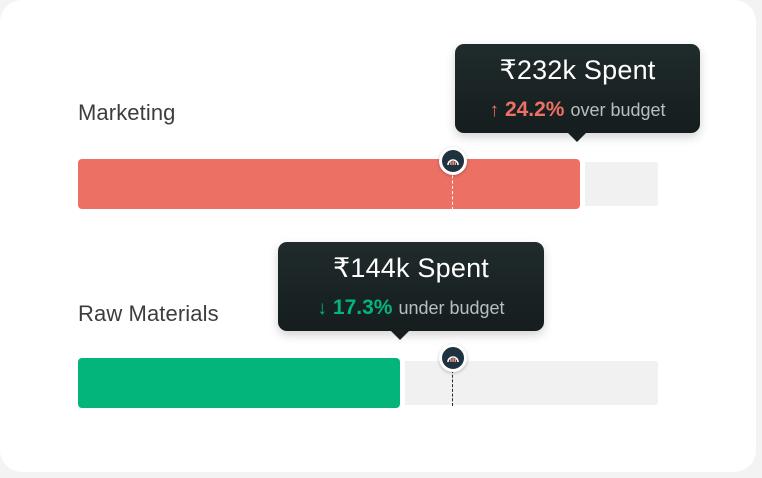 This screenshot has height=478, width=762. I want to click on spent-tooltip-marketing: ₹232k Spent ↑ 24.2% over budget, so click(577, 93).